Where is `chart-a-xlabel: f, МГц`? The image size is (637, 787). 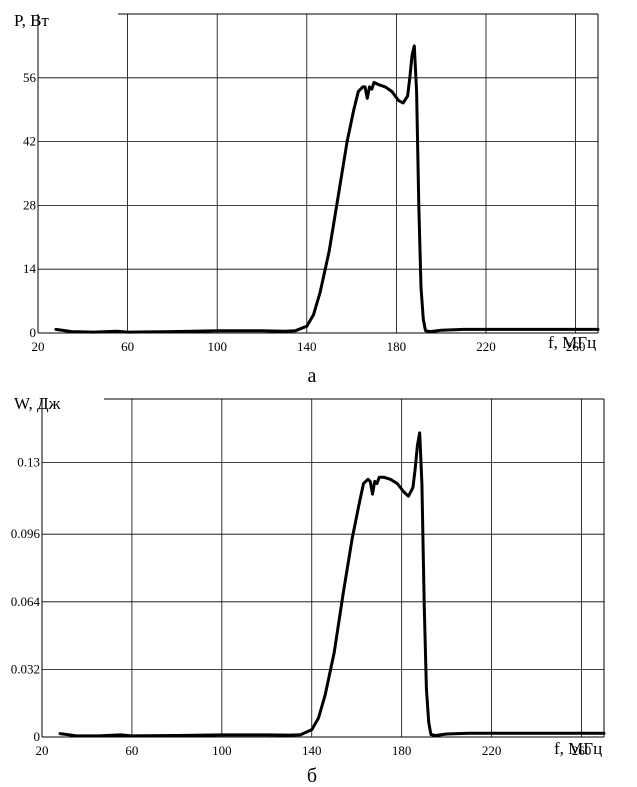 chart-a-xlabel: f, МГц is located at coordinates (572, 342).